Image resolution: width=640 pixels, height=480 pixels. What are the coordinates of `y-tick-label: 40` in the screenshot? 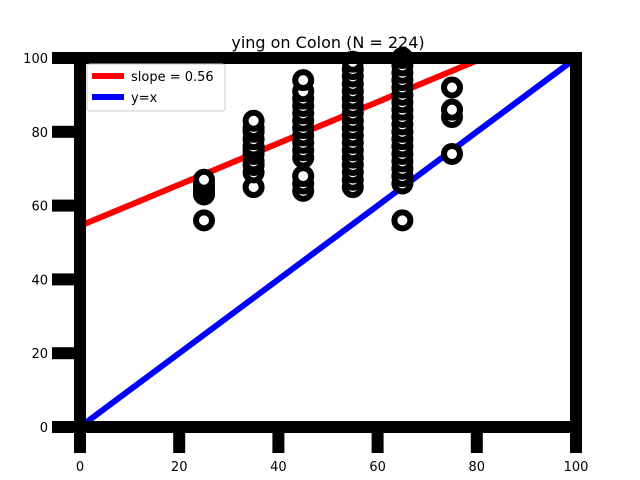 It's located at (39, 280).